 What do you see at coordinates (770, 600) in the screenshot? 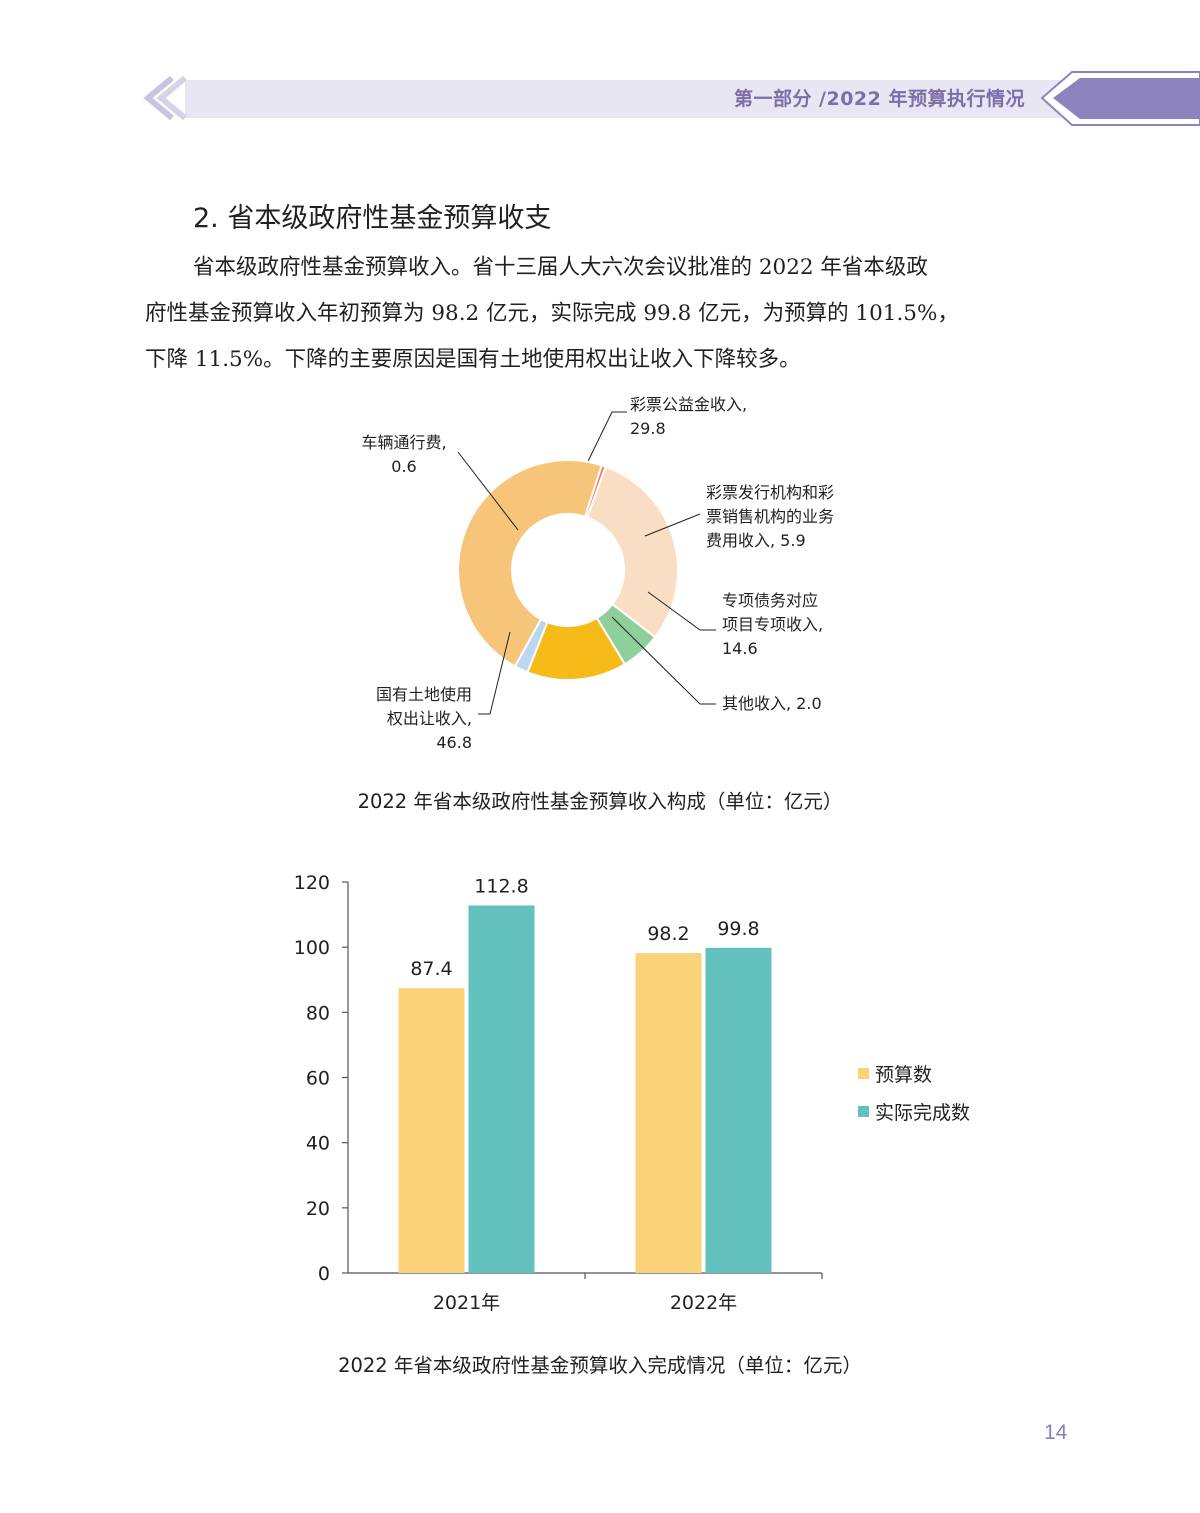
I see `donut-label-line: 专项债务对应` at bounding box center [770, 600].